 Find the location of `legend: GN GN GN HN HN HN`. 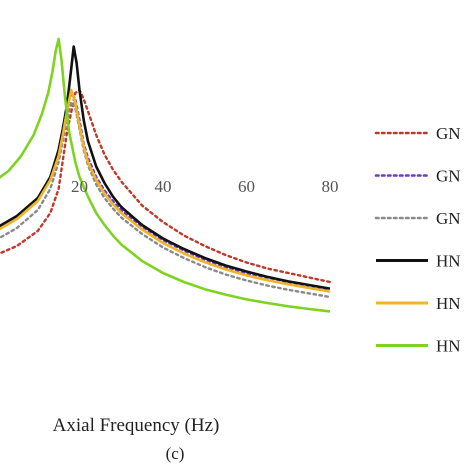

legend: GN GN GN HN HN HN is located at coordinates (417, 240).